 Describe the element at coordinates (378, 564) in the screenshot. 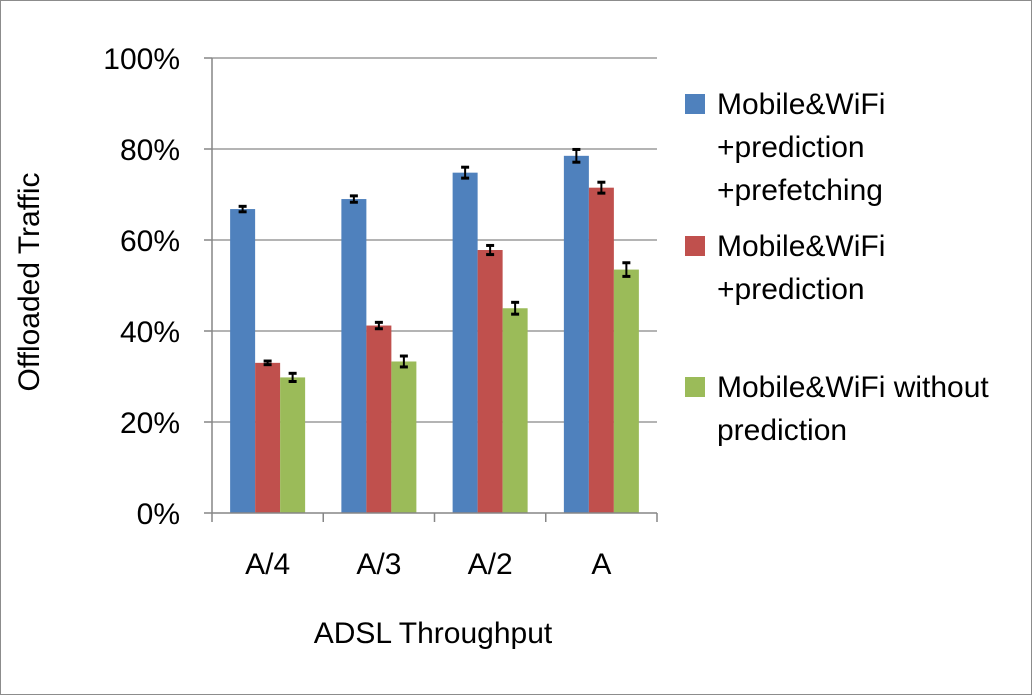

I see `x-tick-label: A/3` at that location.